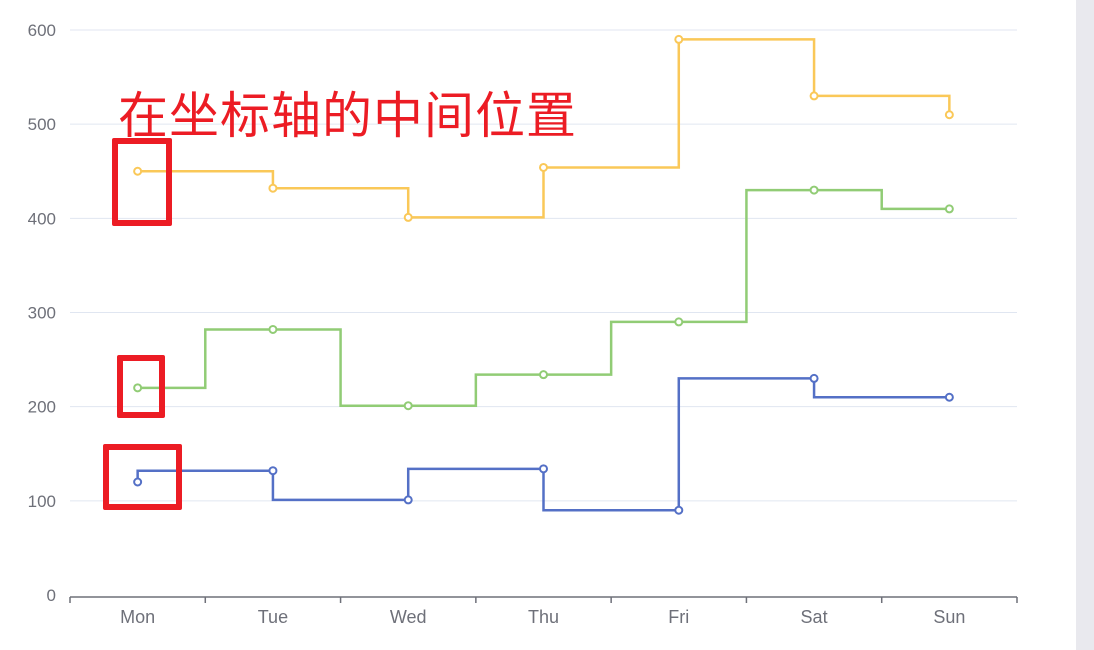 The width and height of the screenshot is (1094, 650). I want to click on annotation-box-step-start, so click(142, 477).